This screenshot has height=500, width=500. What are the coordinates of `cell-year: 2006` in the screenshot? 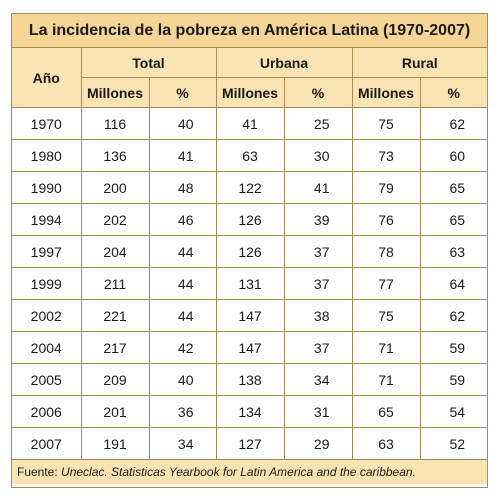 It's located at (47, 411).